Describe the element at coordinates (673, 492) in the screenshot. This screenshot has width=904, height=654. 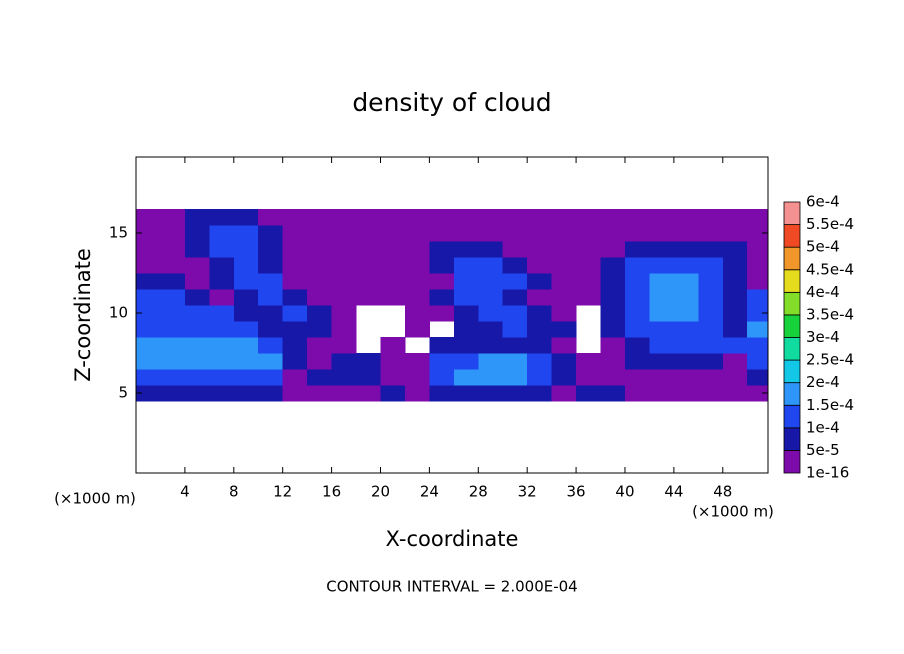
I see `x-tick-label: 44` at that location.